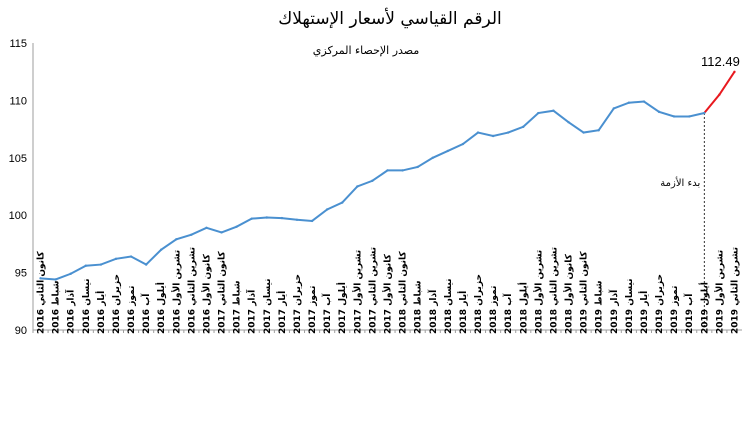 This screenshot has width=750, height=430. Describe the element at coordinates (117, 304) in the screenshot. I see `x-tick-label: حزيران 2016` at that location.